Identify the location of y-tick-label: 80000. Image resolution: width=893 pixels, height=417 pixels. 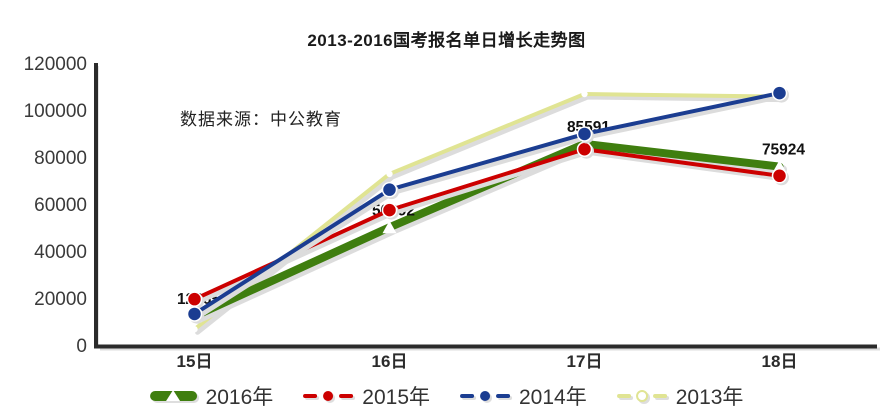
(60, 158).